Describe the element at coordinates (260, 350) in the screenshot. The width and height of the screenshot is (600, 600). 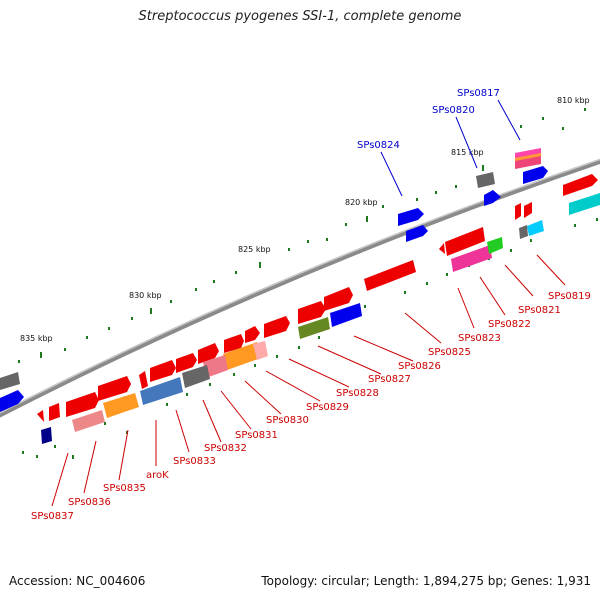
I see `gene-sps0830-pink` at that location.